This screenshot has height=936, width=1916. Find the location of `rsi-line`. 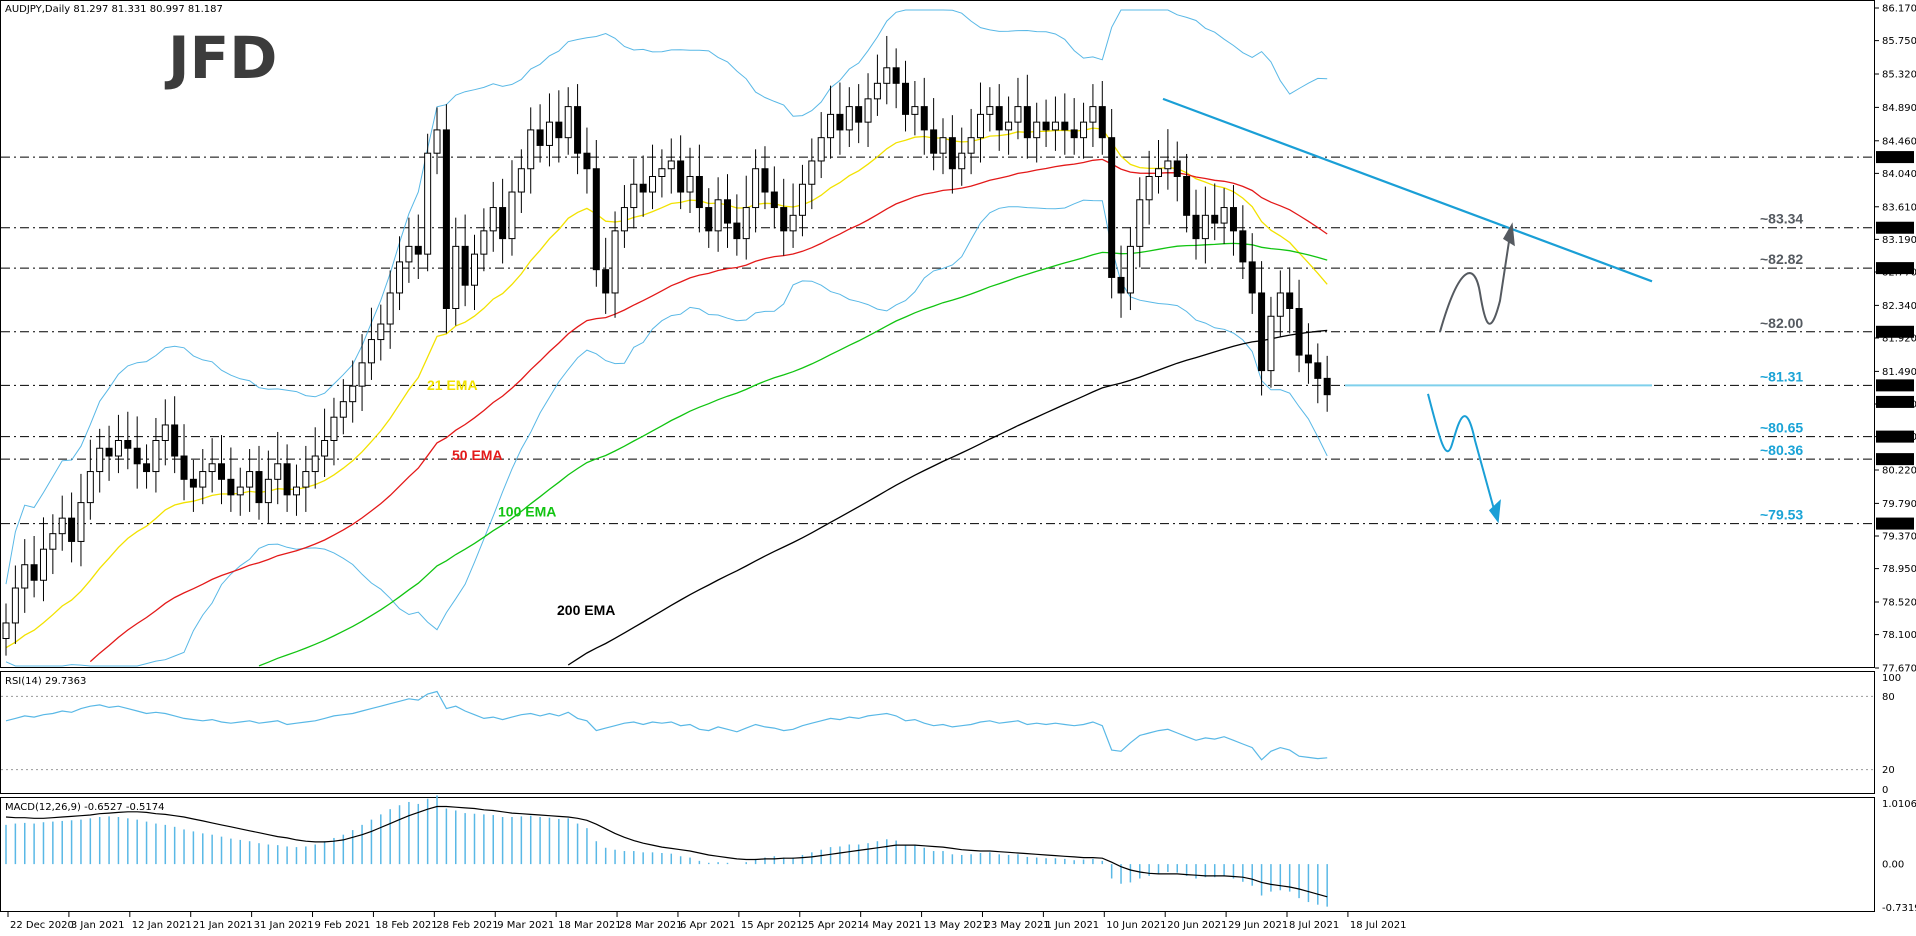

rsi-line is located at coordinates (666, 725).